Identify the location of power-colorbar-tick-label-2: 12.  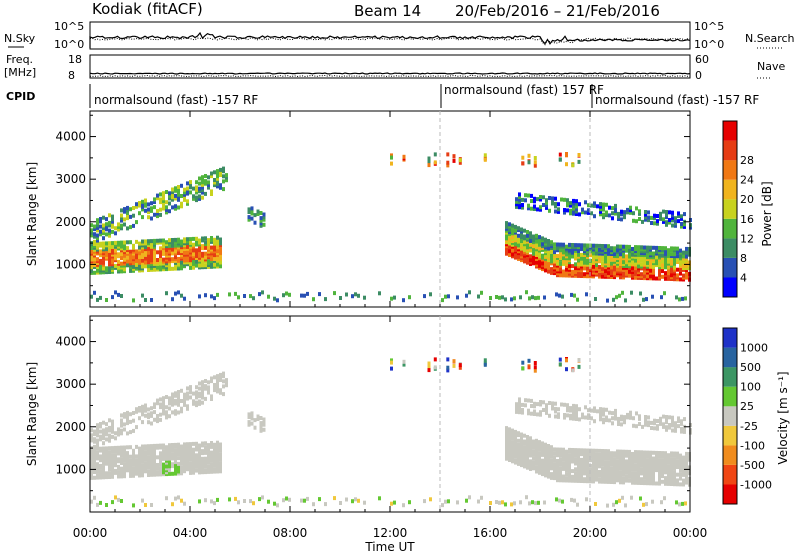
(747, 238).